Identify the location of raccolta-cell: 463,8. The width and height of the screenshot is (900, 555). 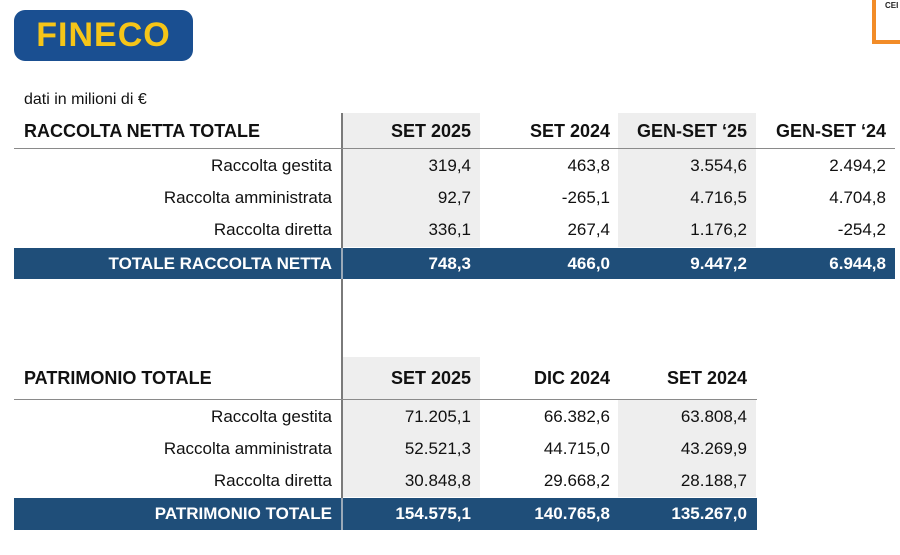
(588, 165).